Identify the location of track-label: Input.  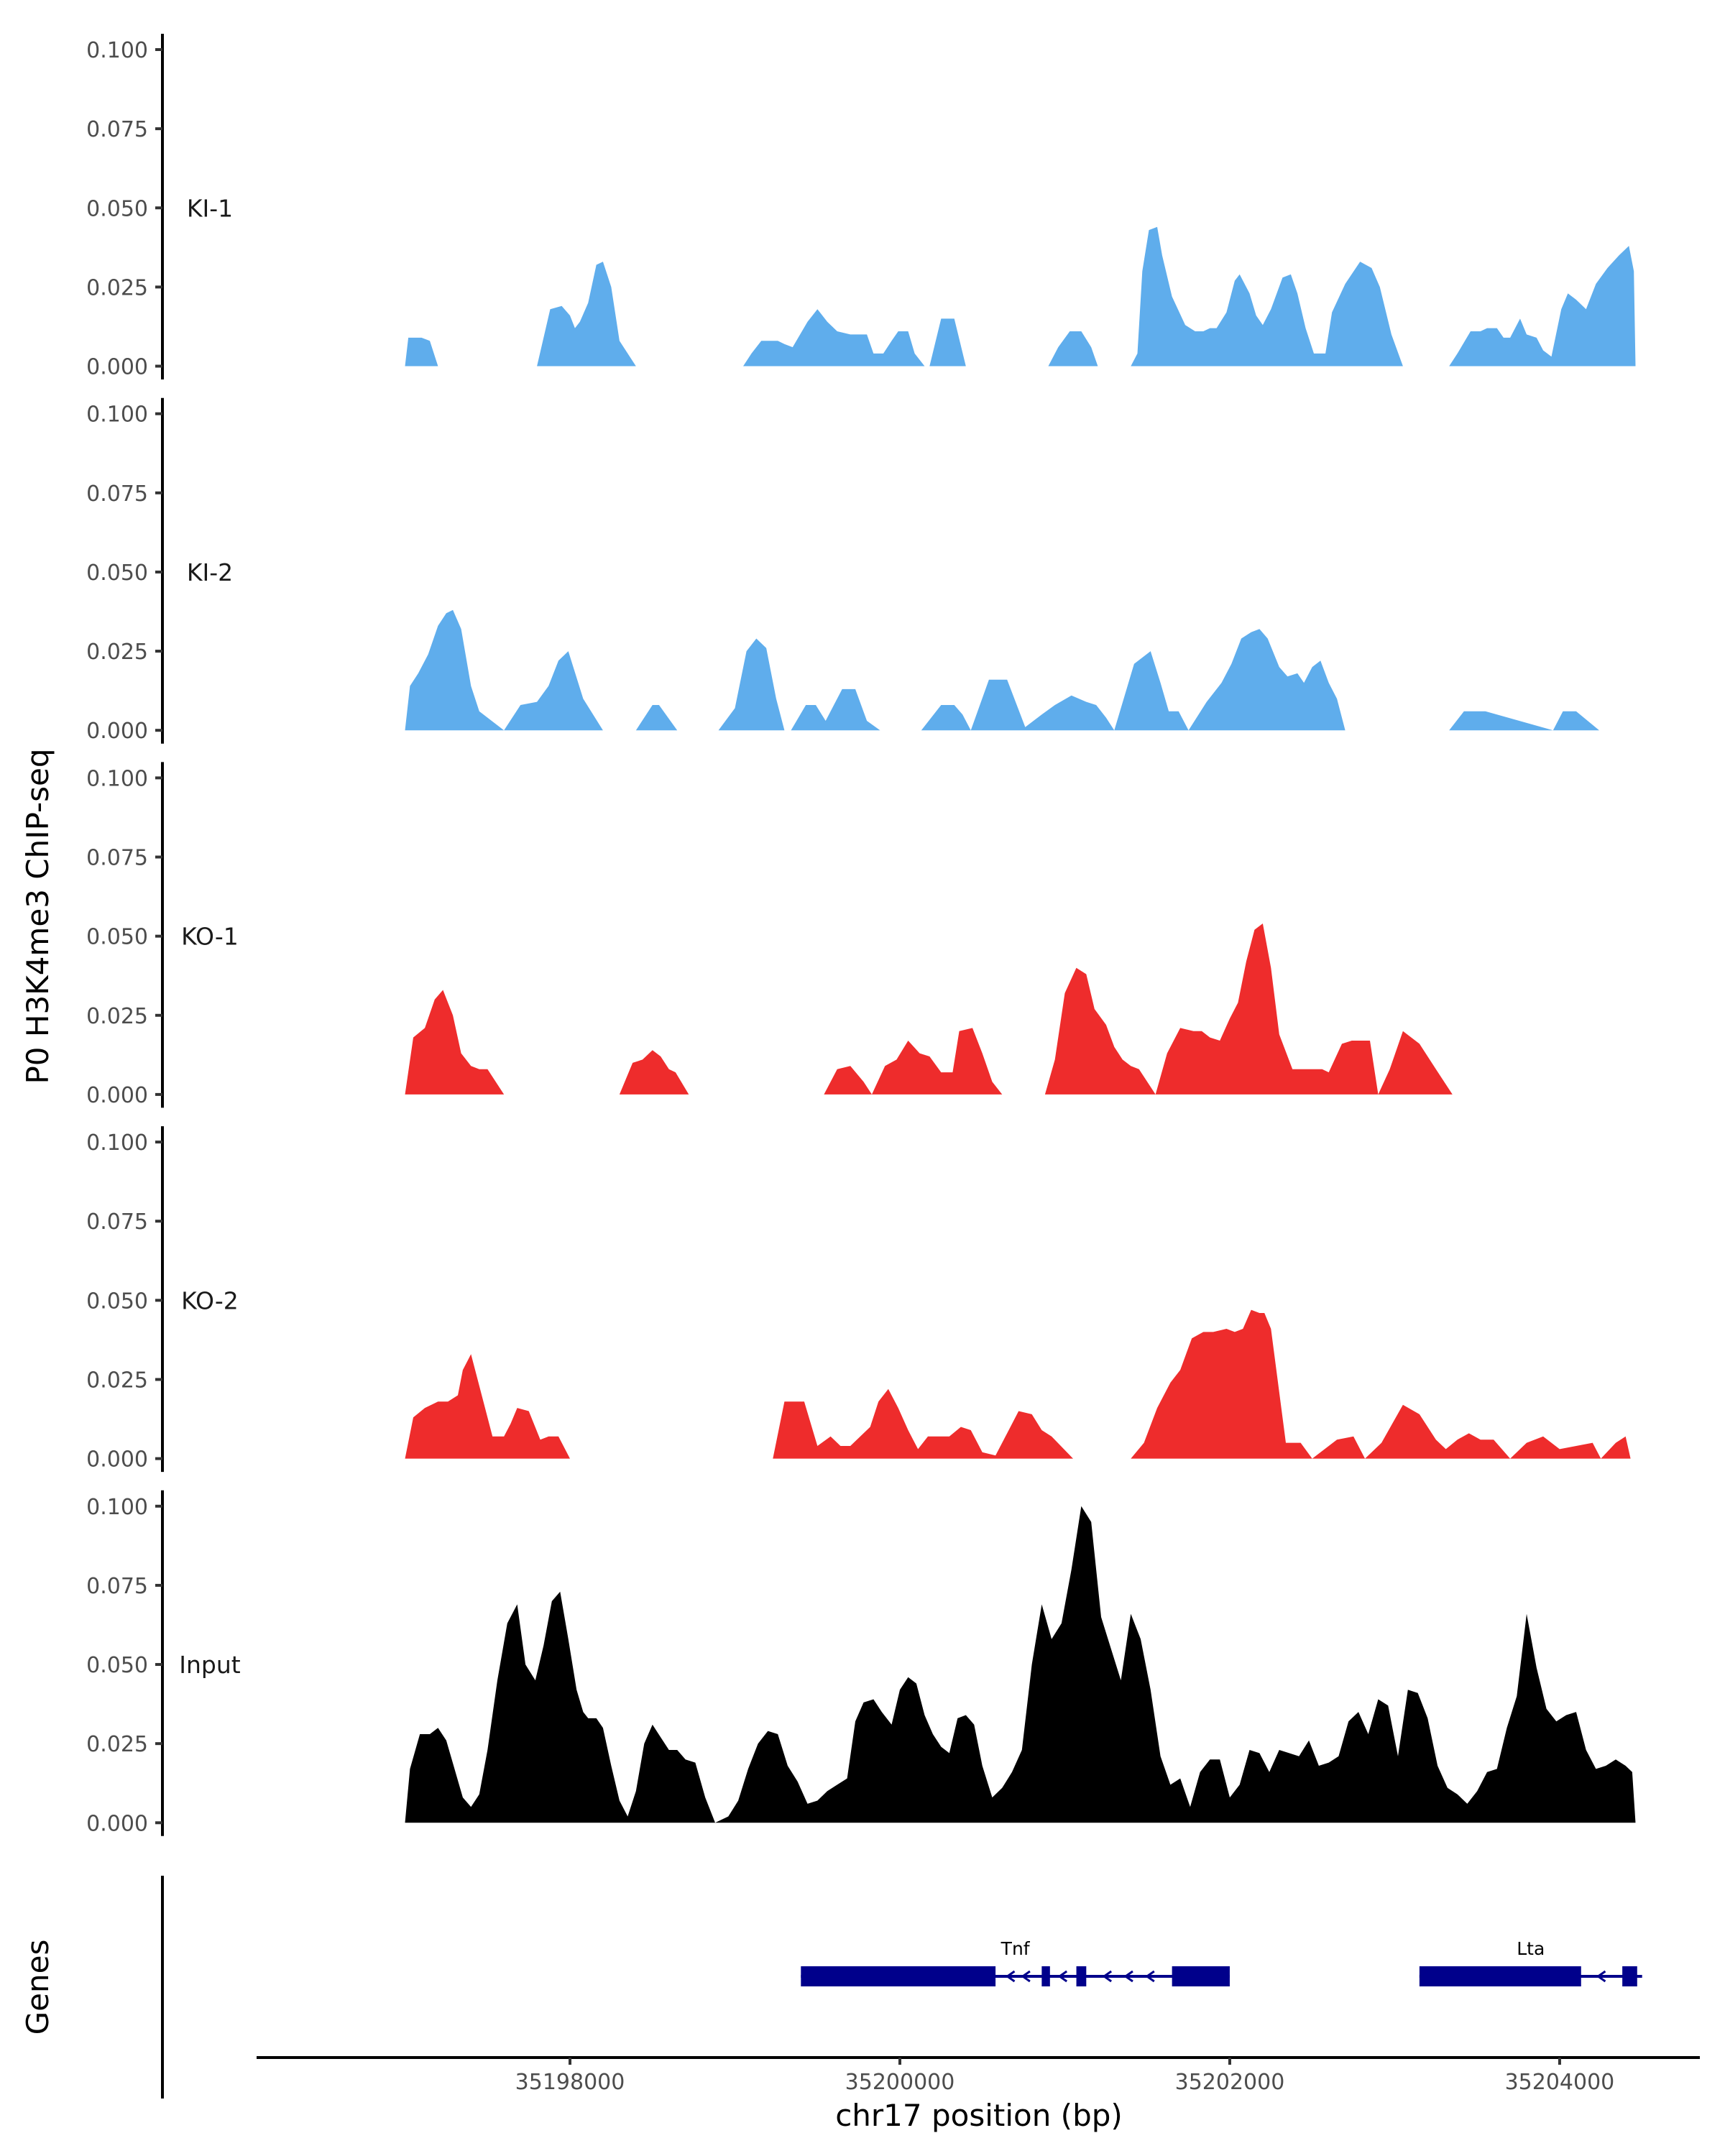
(210, 1665).